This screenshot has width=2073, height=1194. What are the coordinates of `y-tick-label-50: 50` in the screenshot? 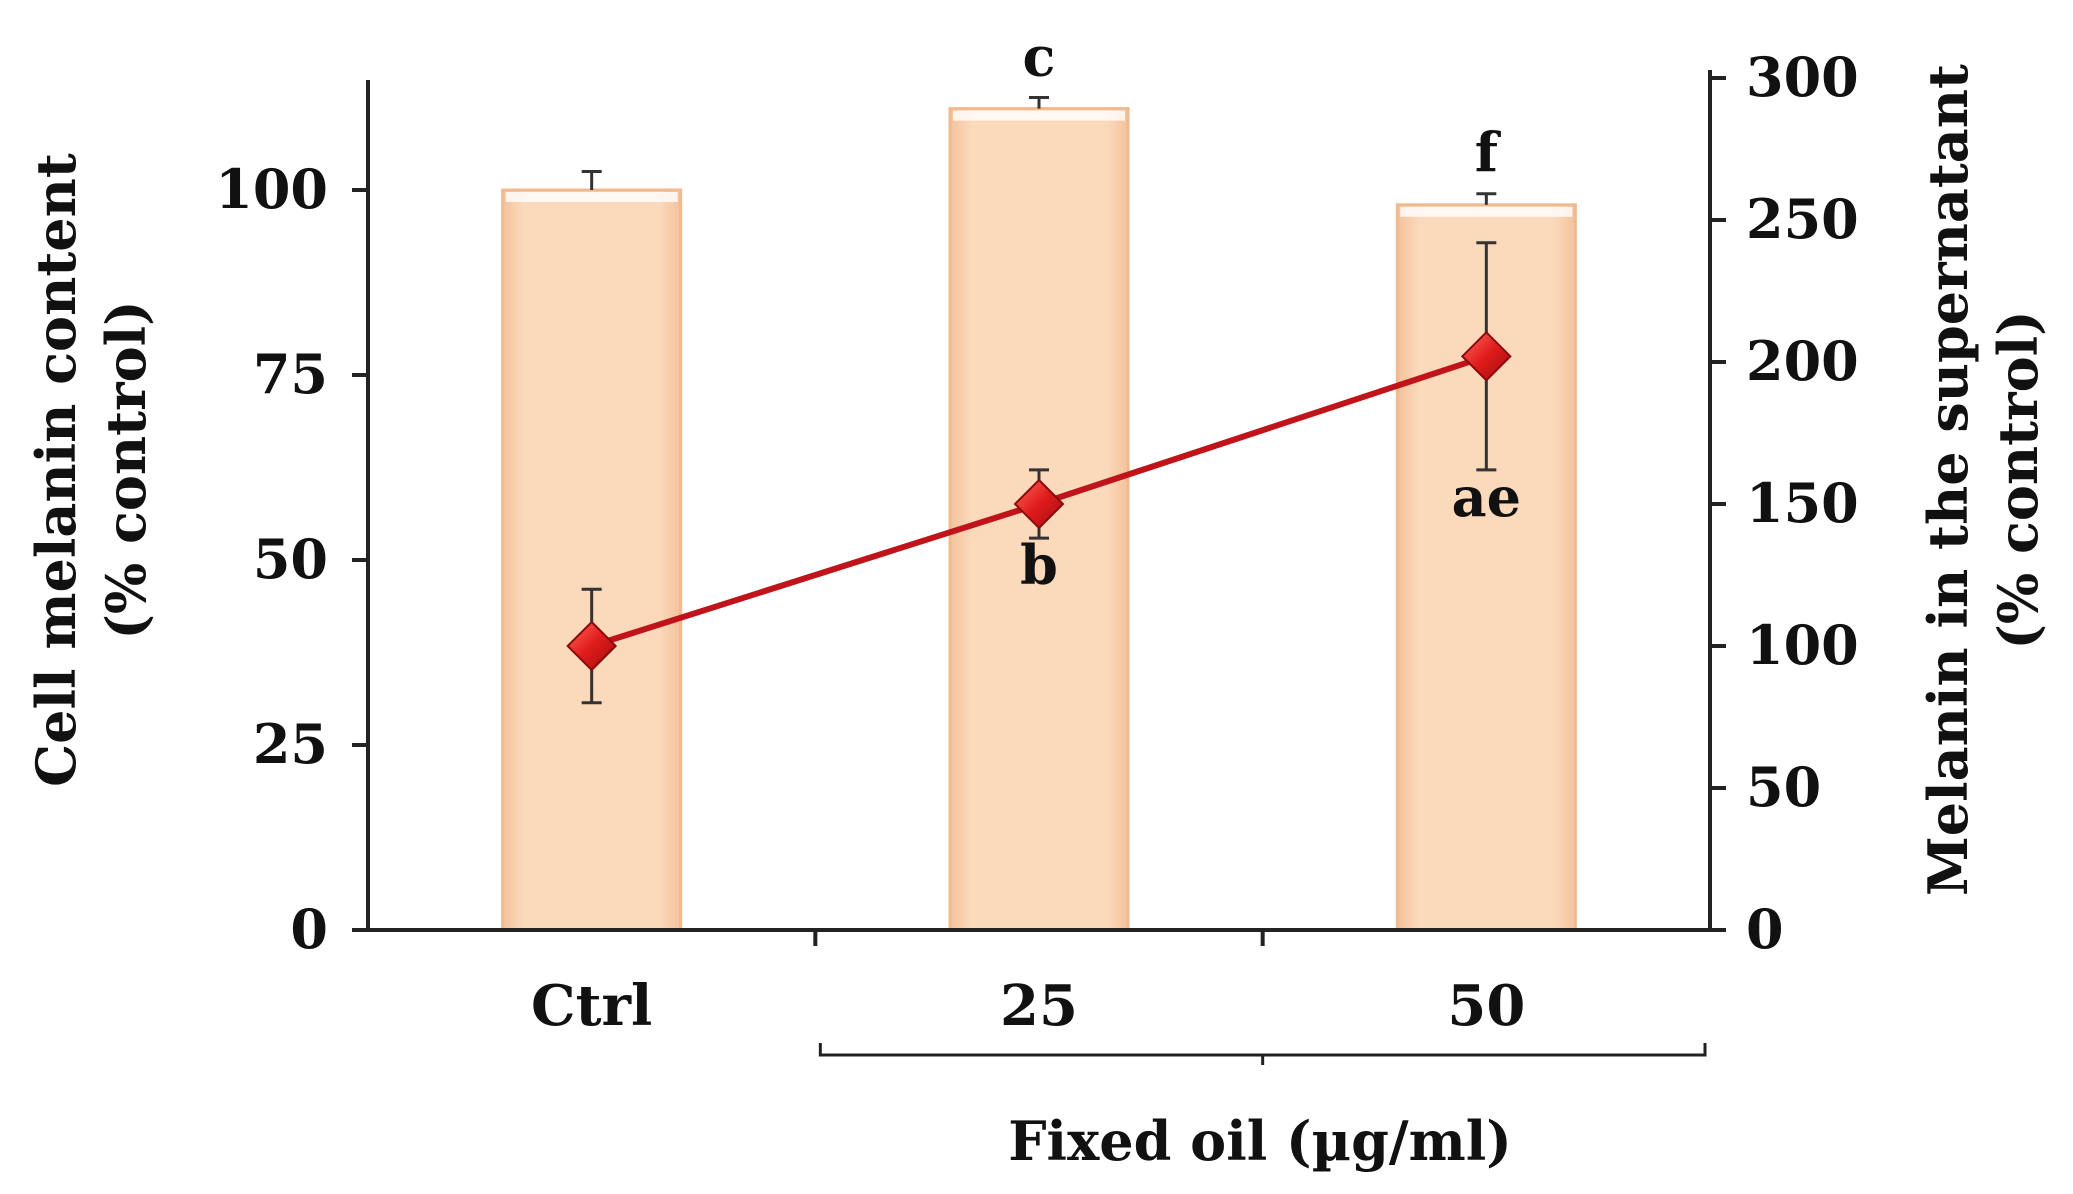 It's located at (290, 559).